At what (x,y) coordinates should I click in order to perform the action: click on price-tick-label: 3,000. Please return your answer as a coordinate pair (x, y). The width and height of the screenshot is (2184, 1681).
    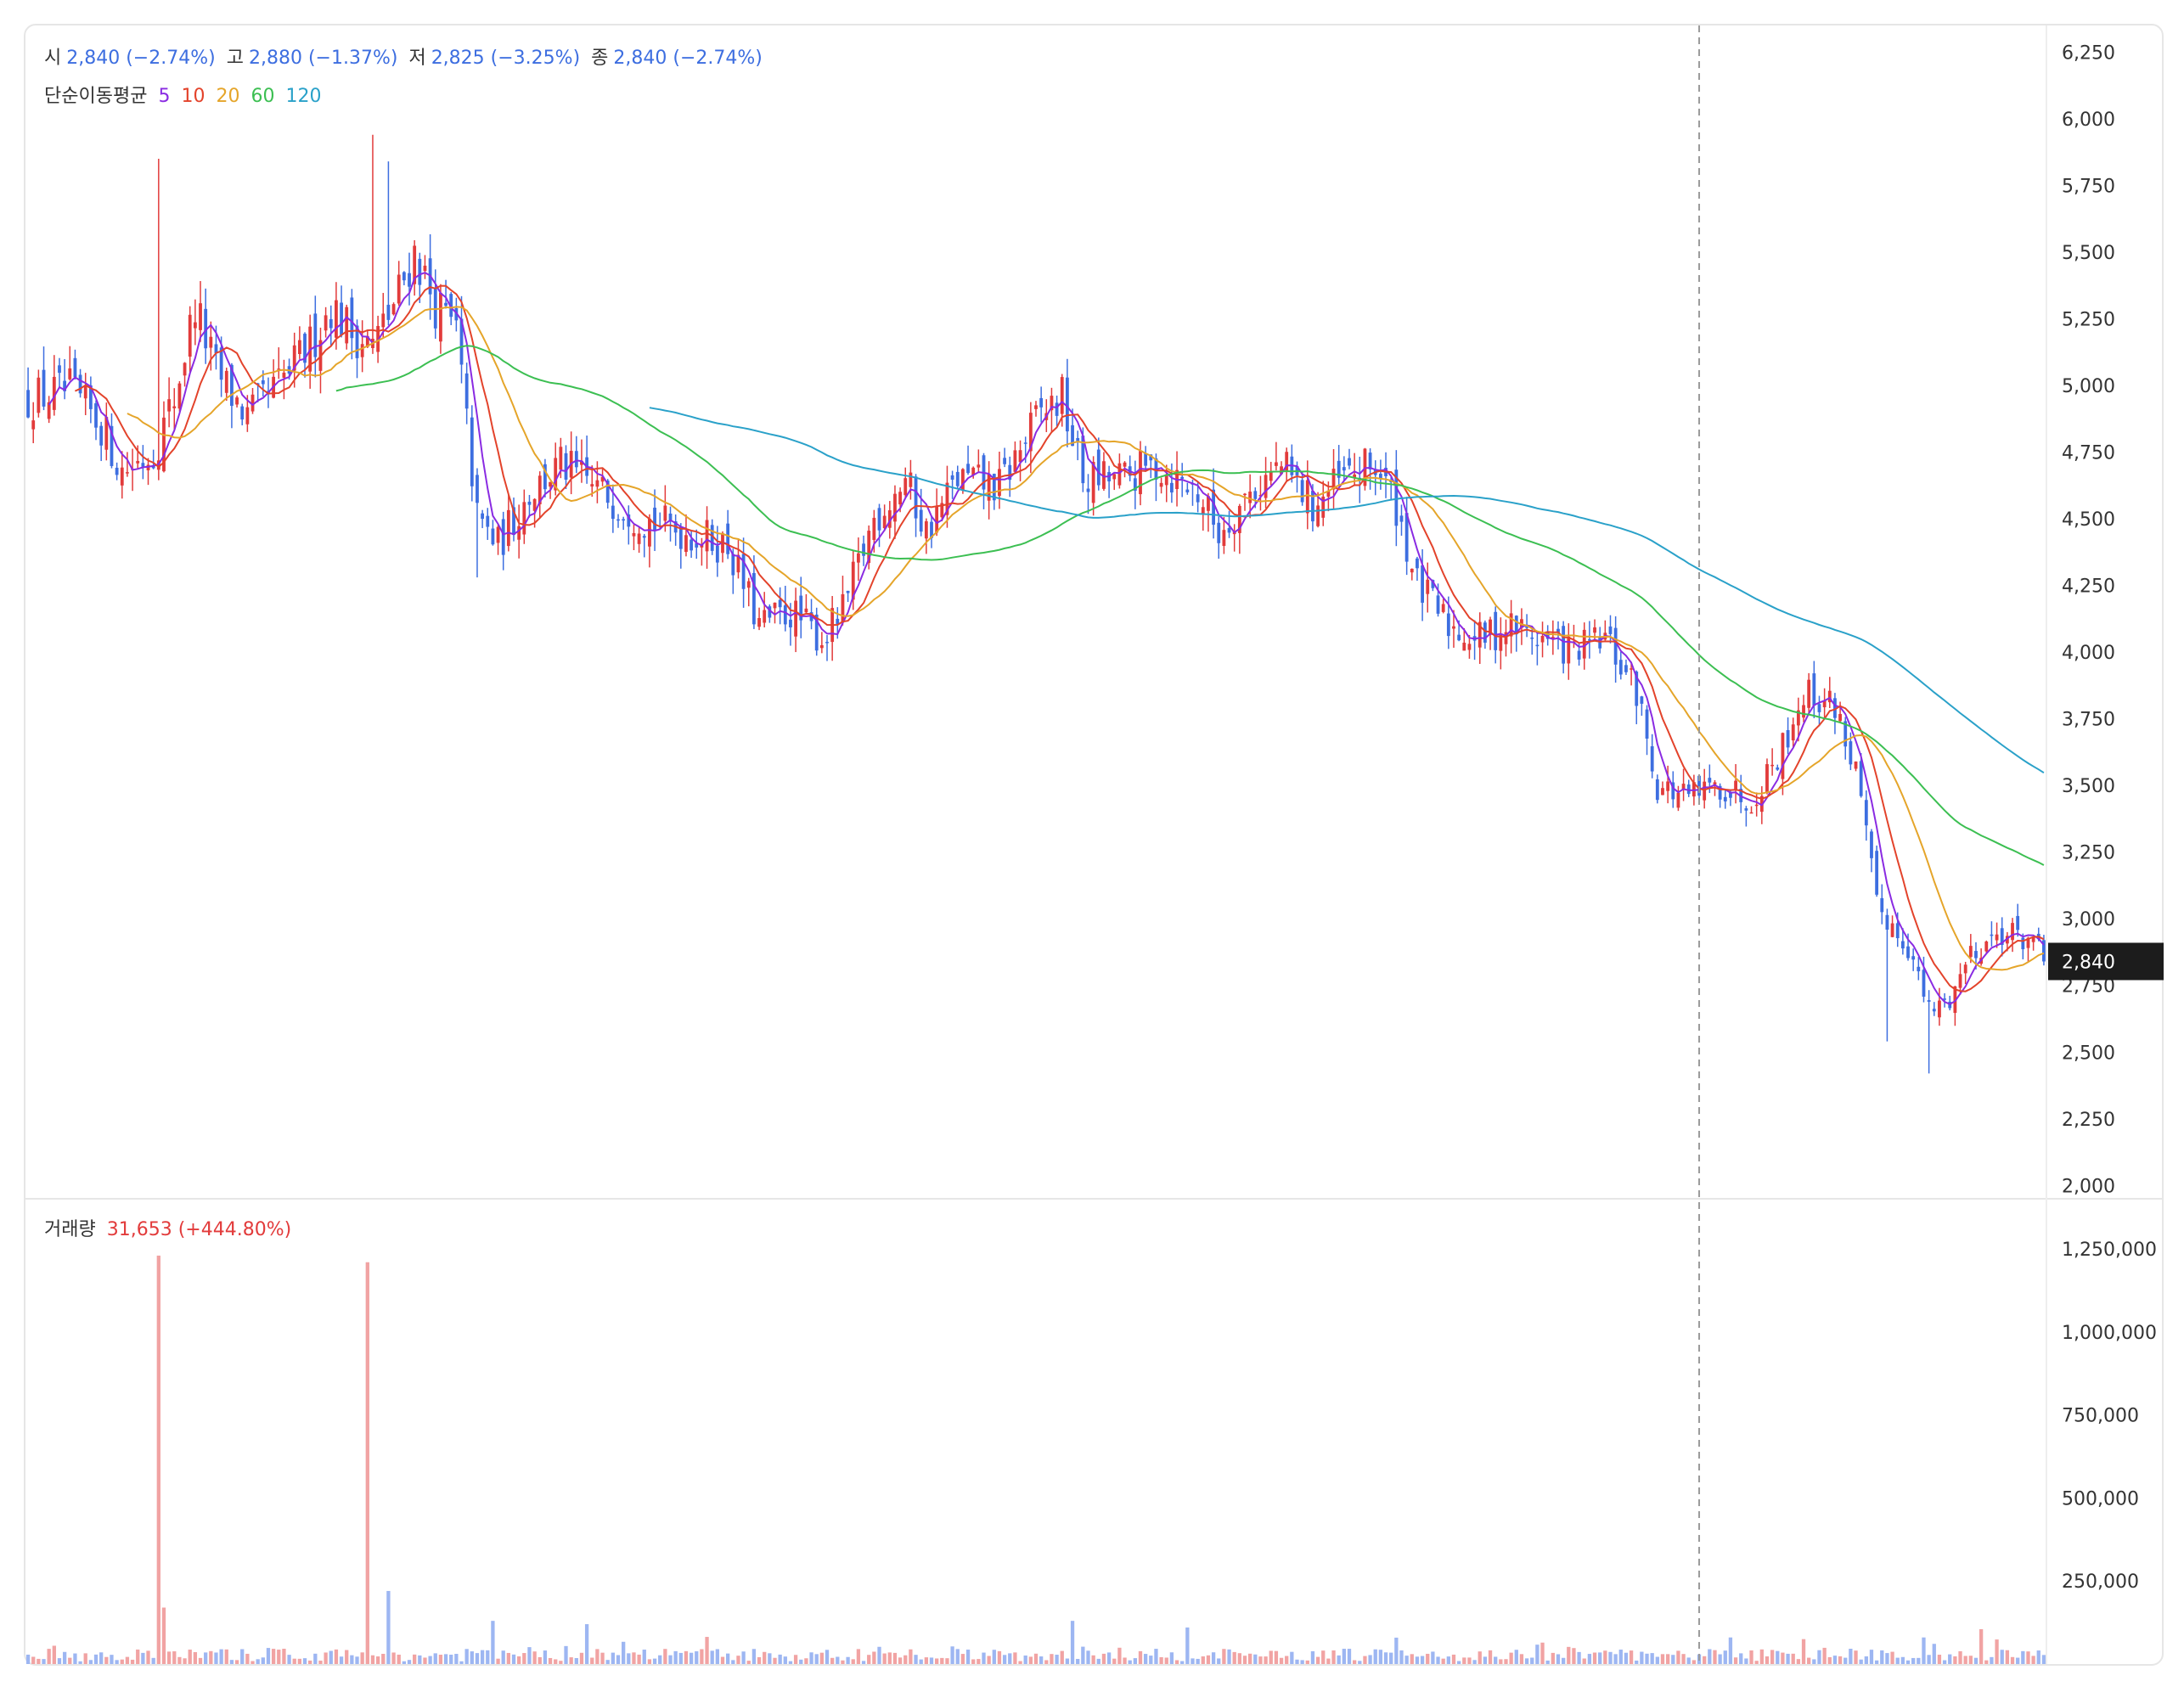
    Looking at the image, I should click on (2088, 920).